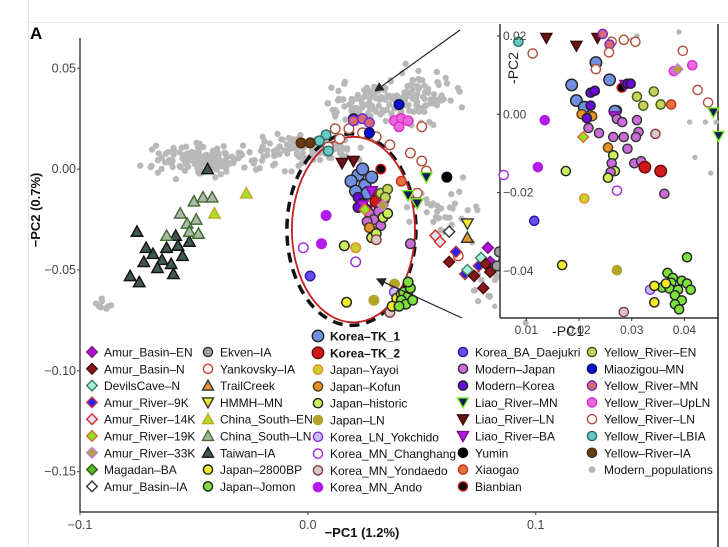 This screenshot has width=728, height=547. I want to click on legend-label: HMMH–MN, so click(251, 403).